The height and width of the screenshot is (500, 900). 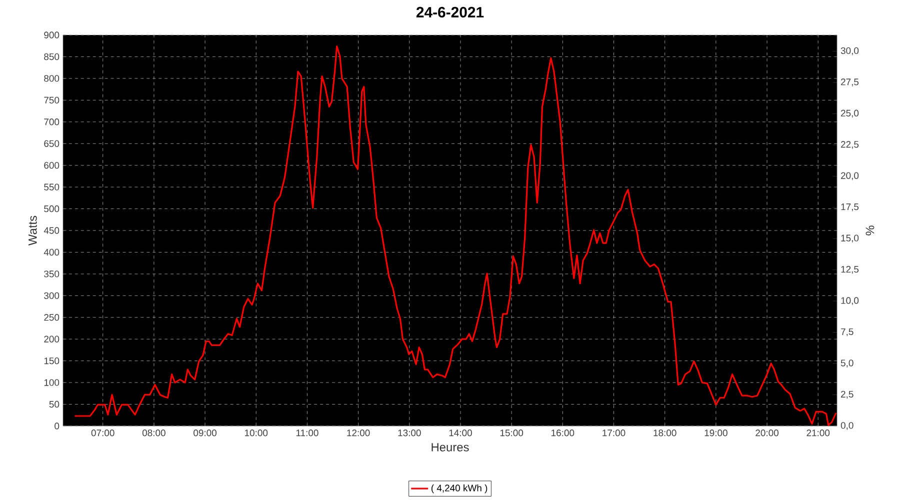 What do you see at coordinates (154, 433) in the screenshot?
I see `x-tick-label: 08:00` at bounding box center [154, 433].